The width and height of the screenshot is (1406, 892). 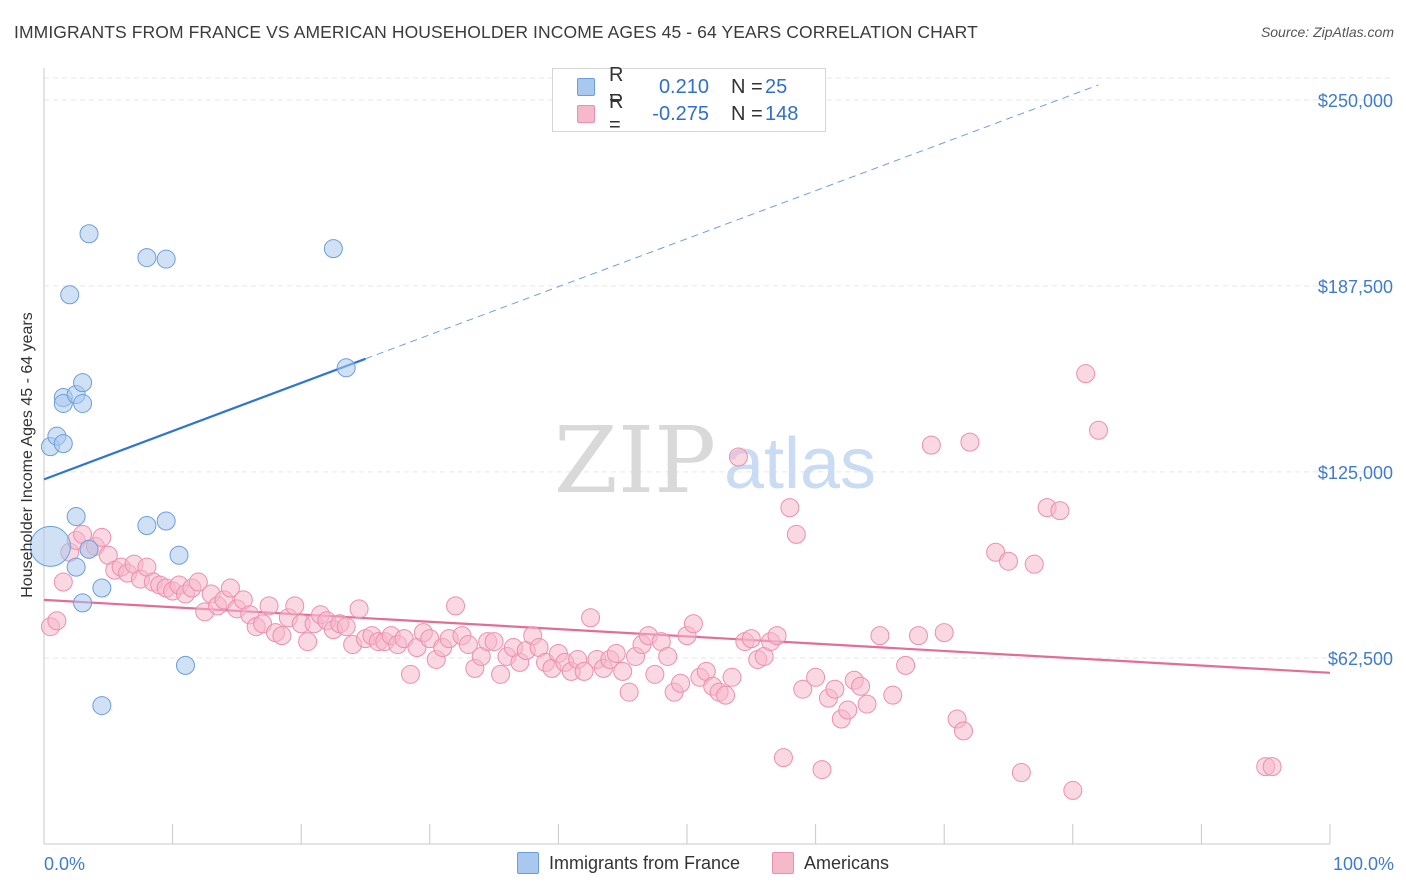 What do you see at coordinates (1360, 659) in the screenshot?
I see `y-tick-label: $62,500` at bounding box center [1360, 659].